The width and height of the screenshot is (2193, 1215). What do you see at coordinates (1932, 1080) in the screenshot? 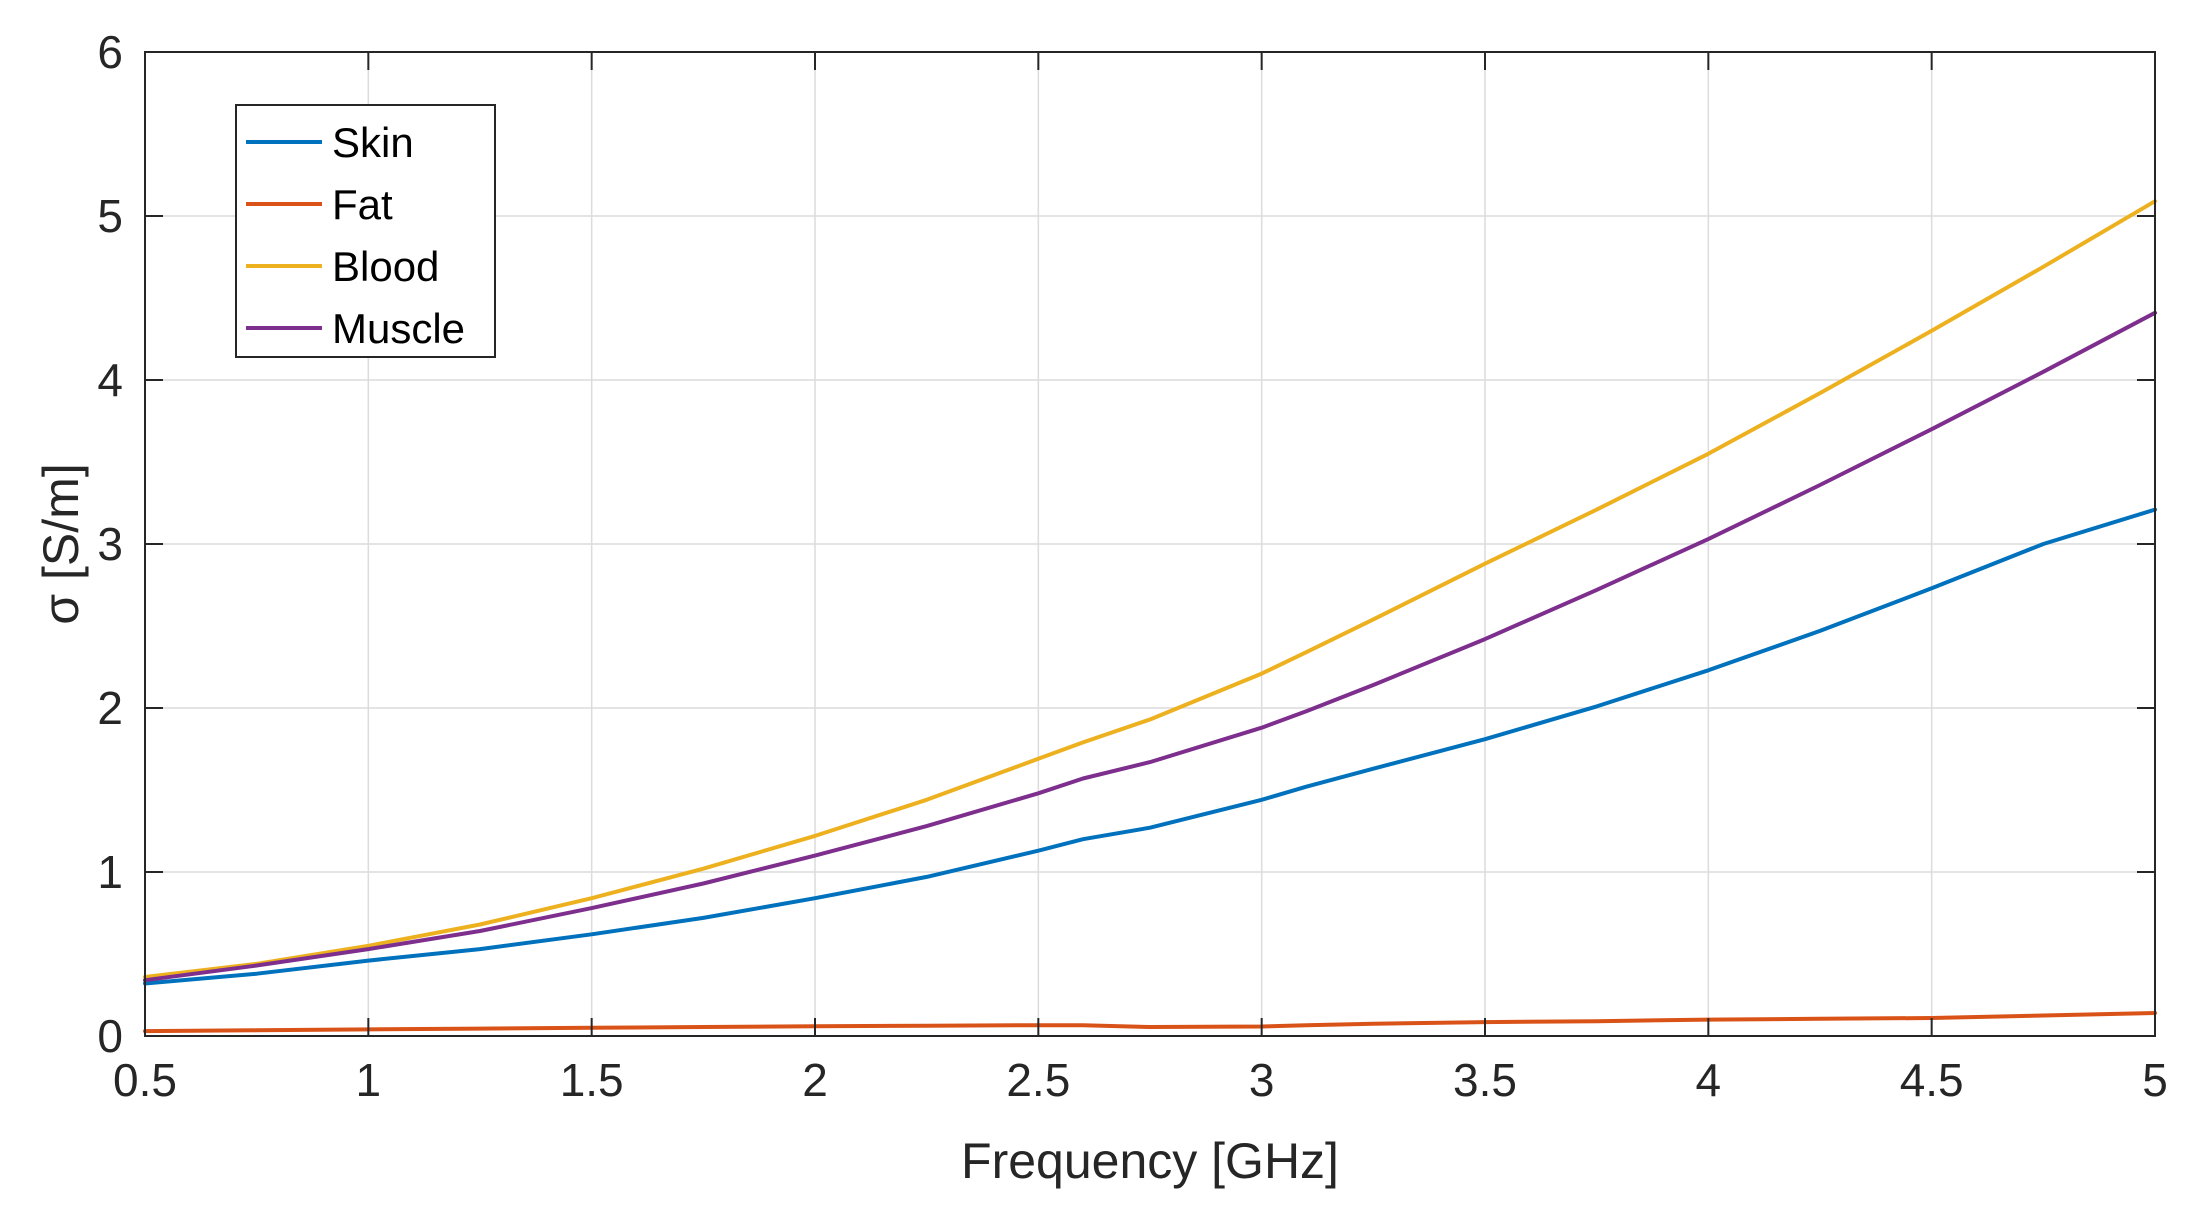
I see `x-tick-label: 4.5` at bounding box center [1932, 1080].